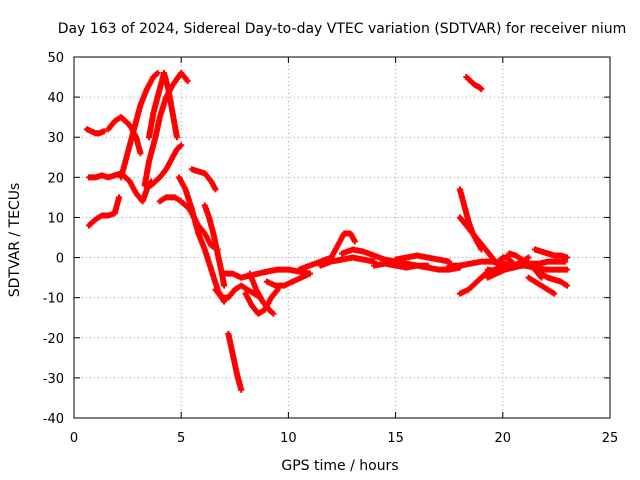  What do you see at coordinates (503, 438) in the screenshot?
I see `x-tick-label: 20` at bounding box center [503, 438].